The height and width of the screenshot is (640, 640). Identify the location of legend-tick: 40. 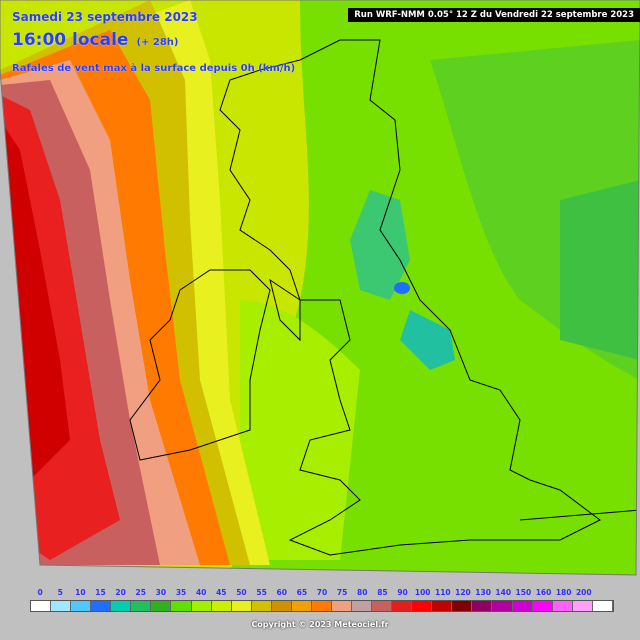
(201, 592).